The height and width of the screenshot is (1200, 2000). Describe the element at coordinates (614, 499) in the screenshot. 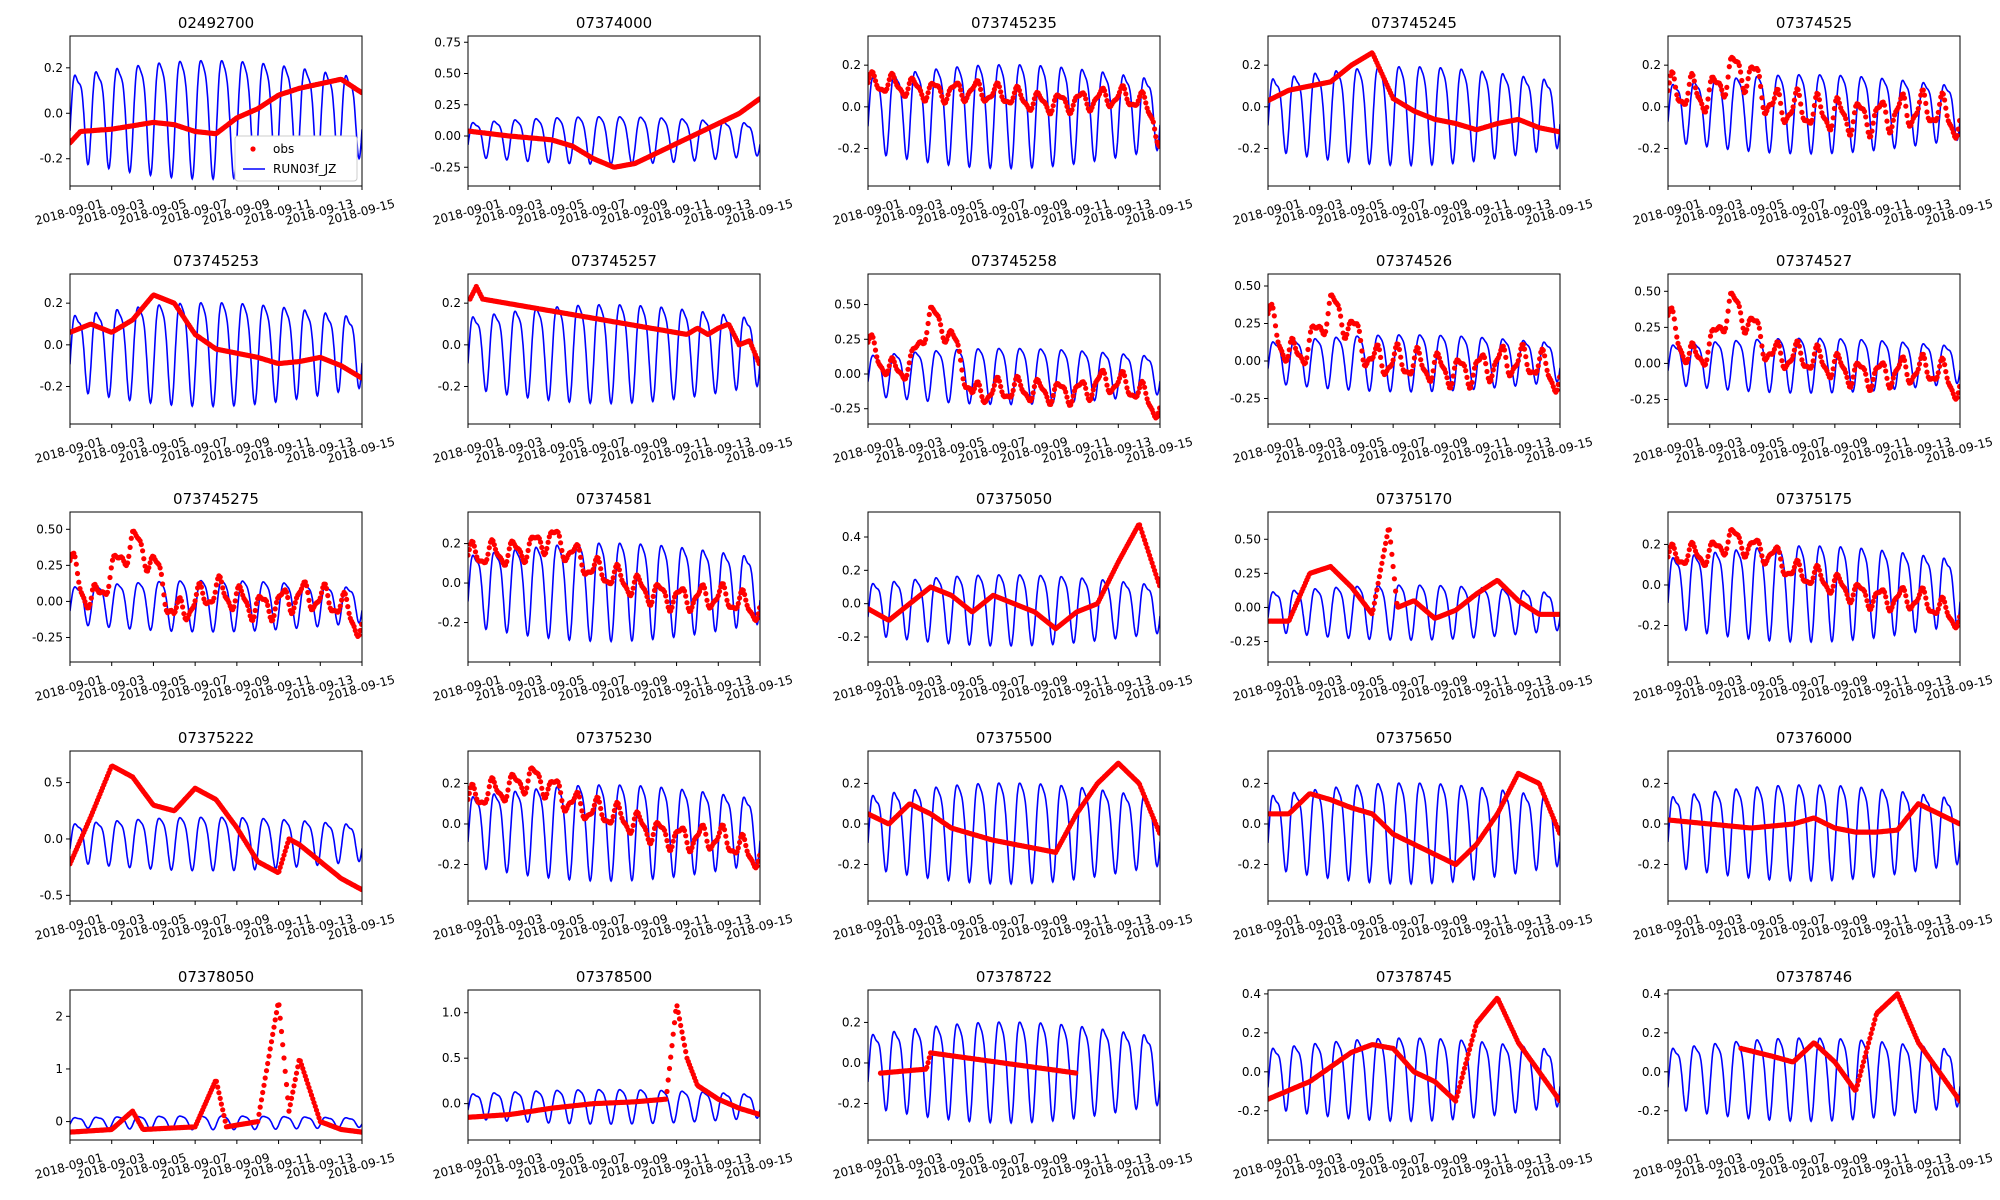

I see `panel-title: 07374581` at that location.